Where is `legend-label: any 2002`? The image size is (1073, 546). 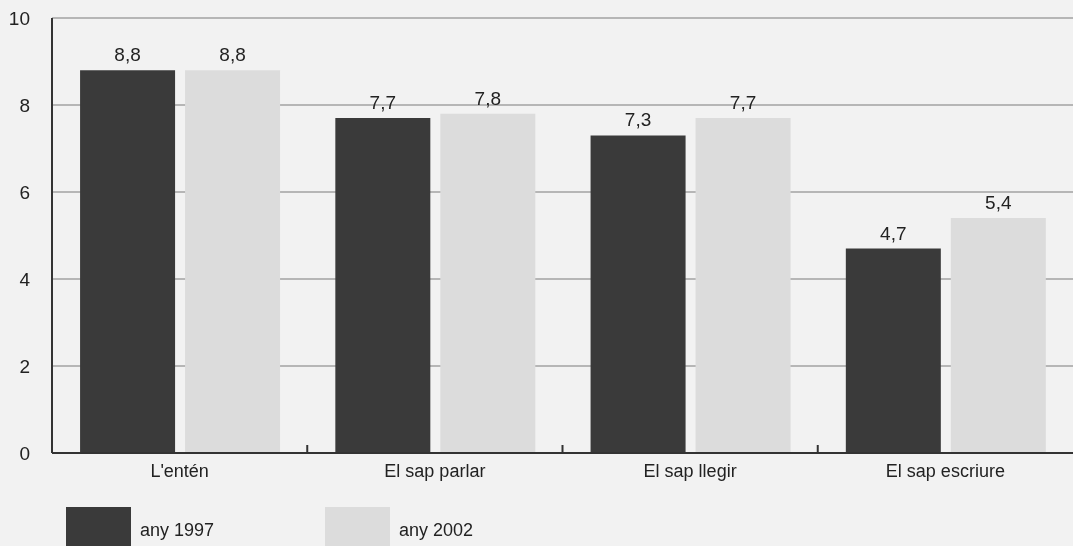 legend-label: any 2002 is located at coordinates (436, 530).